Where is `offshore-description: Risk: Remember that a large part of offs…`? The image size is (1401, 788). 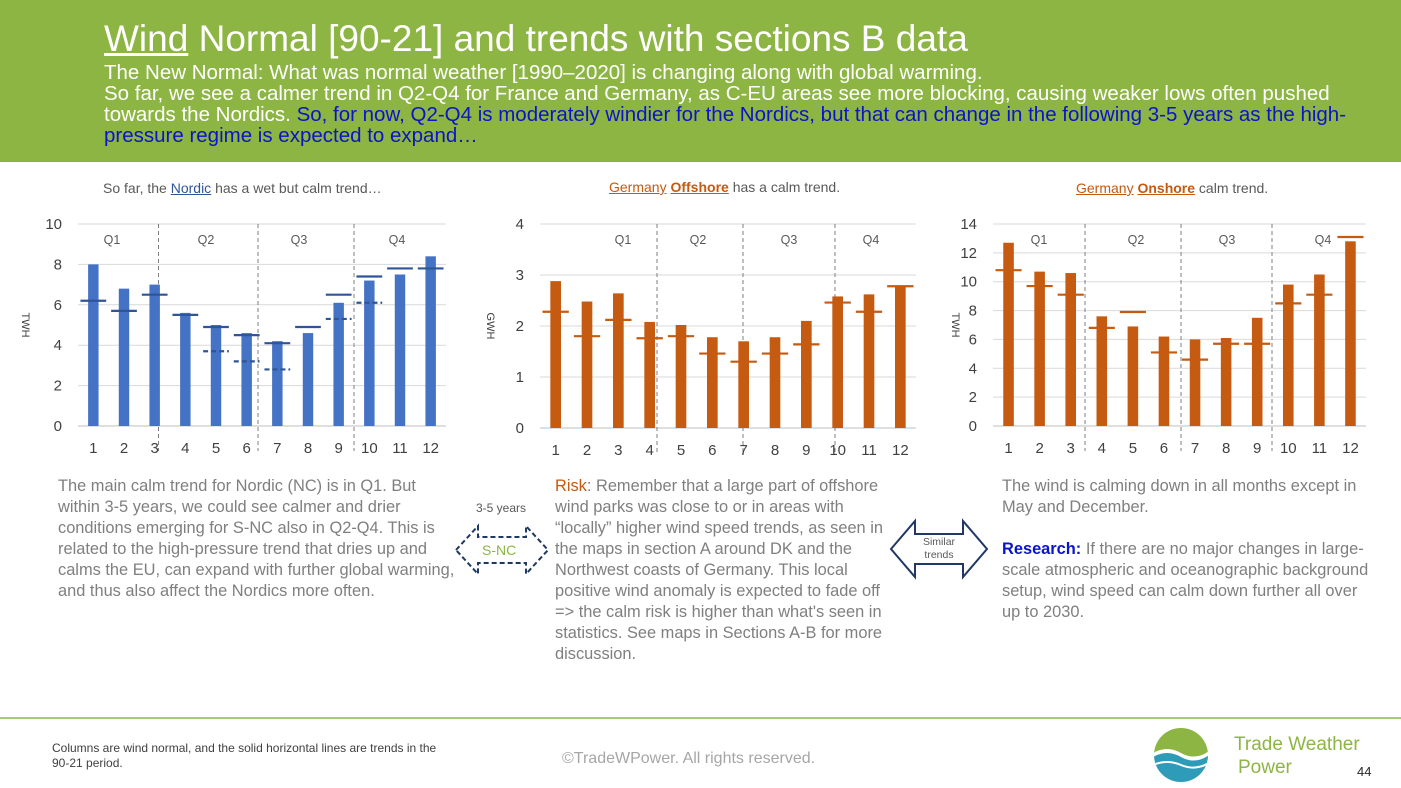 offshore-description: Risk: Remember that a large part of offs… is located at coordinates (719, 570).